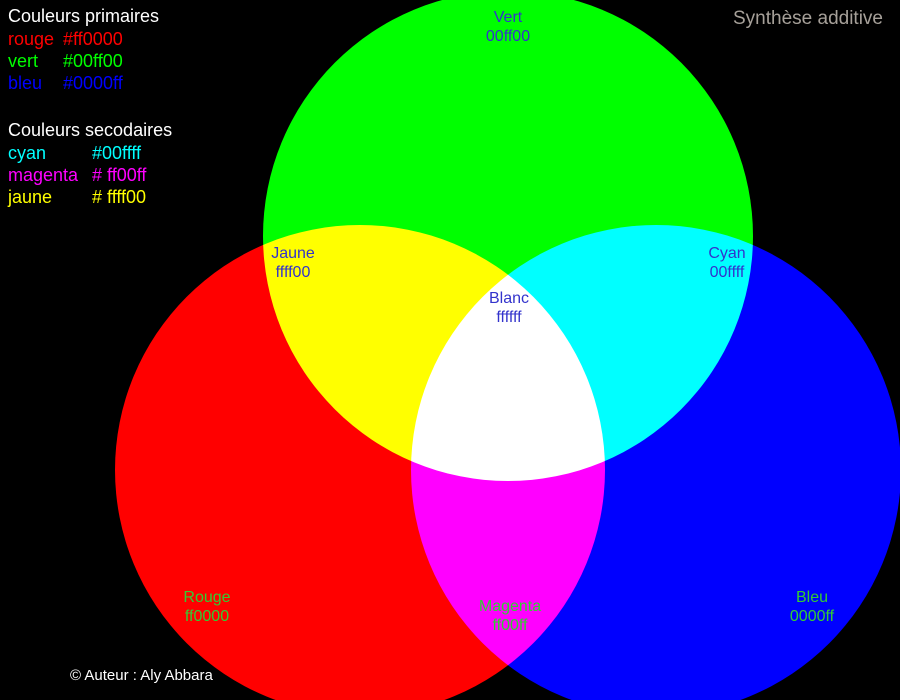  What do you see at coordinates (119, 175) in the screenshot?
I see `color-hex: # ff00ff` at bounding box center [119, 175].